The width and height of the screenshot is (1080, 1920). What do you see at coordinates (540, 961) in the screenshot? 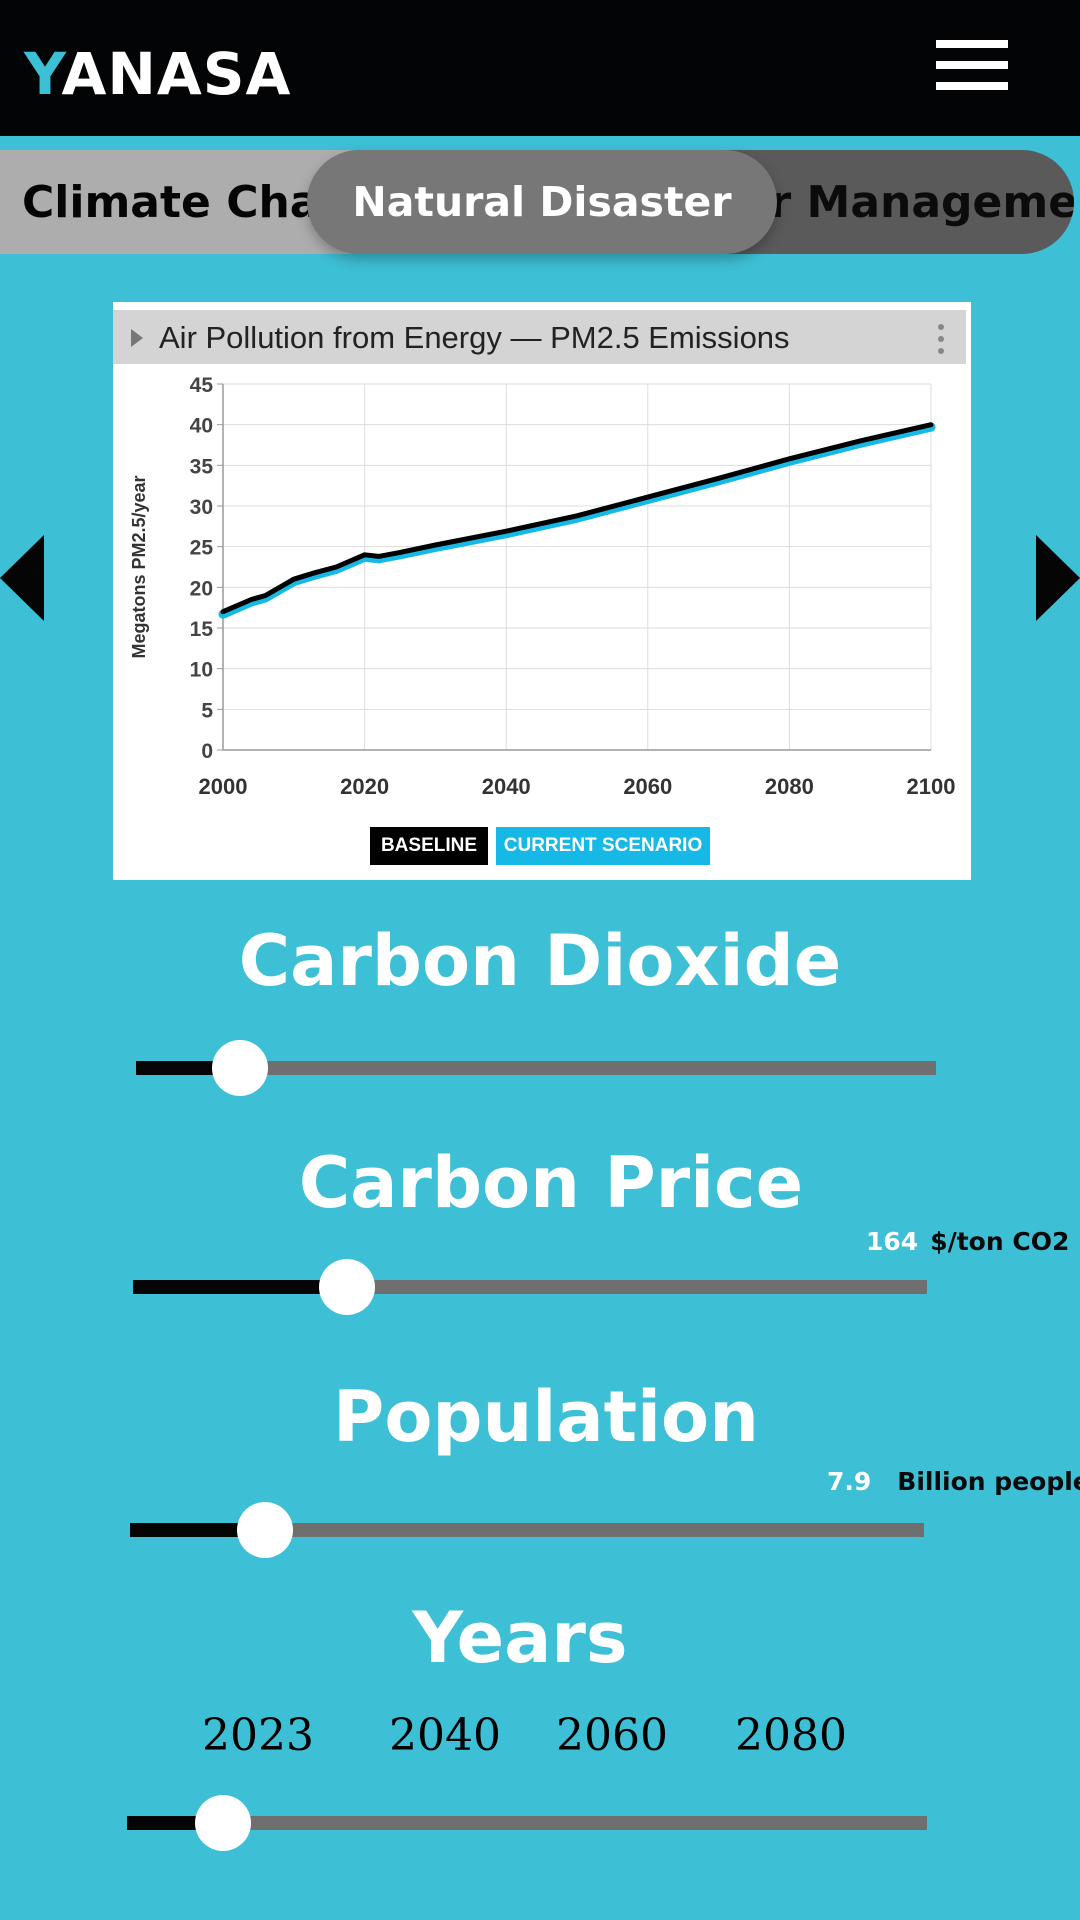
I see `co2-title: Carbon Dioxide` at bounding box center [540, 961].